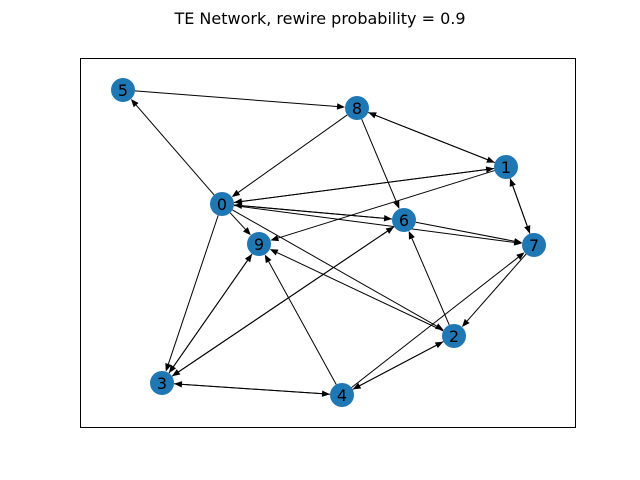 The width and height of the screenshot is (640, 480). I want to click on node-3: 3, so click(162, 383).